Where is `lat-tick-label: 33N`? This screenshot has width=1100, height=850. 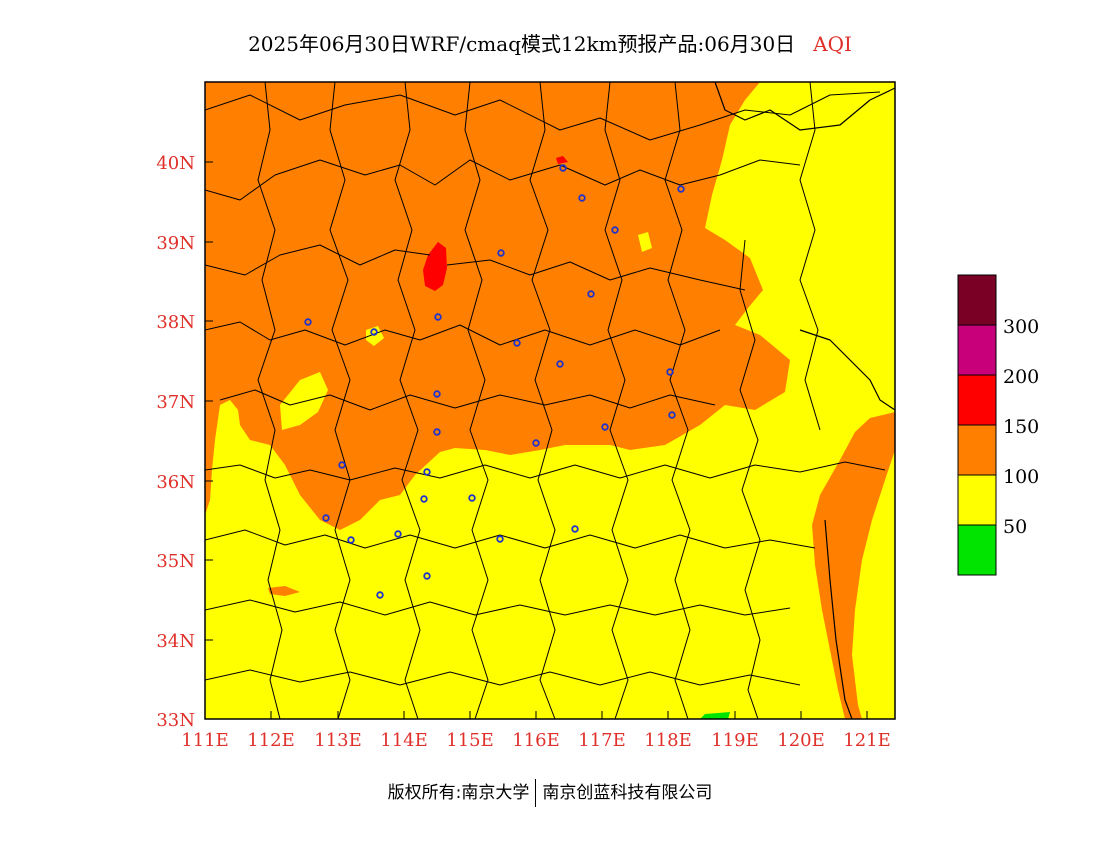
lat-tick-label: 33N is located at coordinates (175, 720).